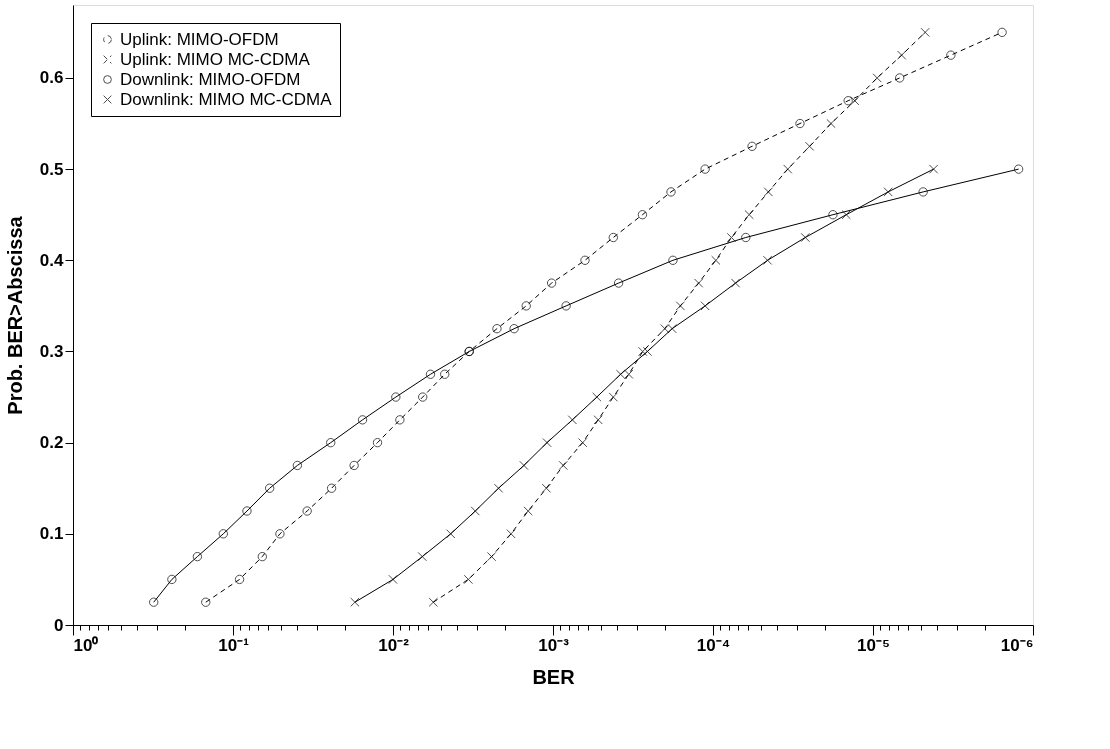 Image resolution: width=1110 pixels, height=749 pixels. I want to click on x-tick-label: 10⁻⁶, so click(1017, 645).